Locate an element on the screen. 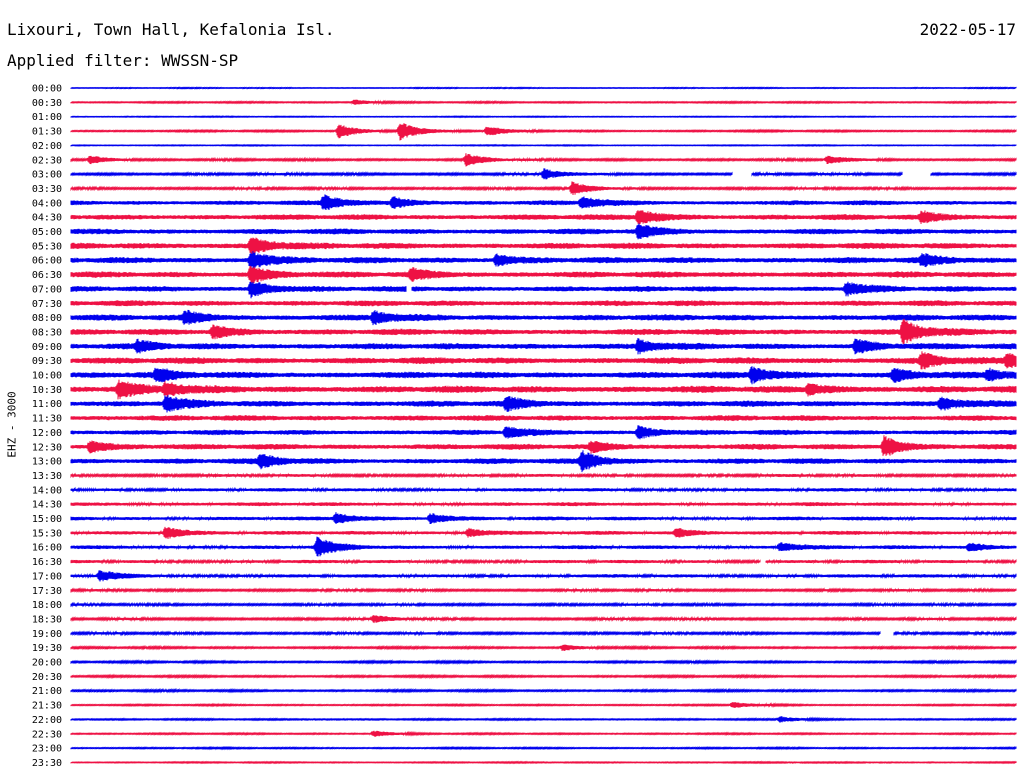  trace-row-1900 is located at coordinates (543, 633).